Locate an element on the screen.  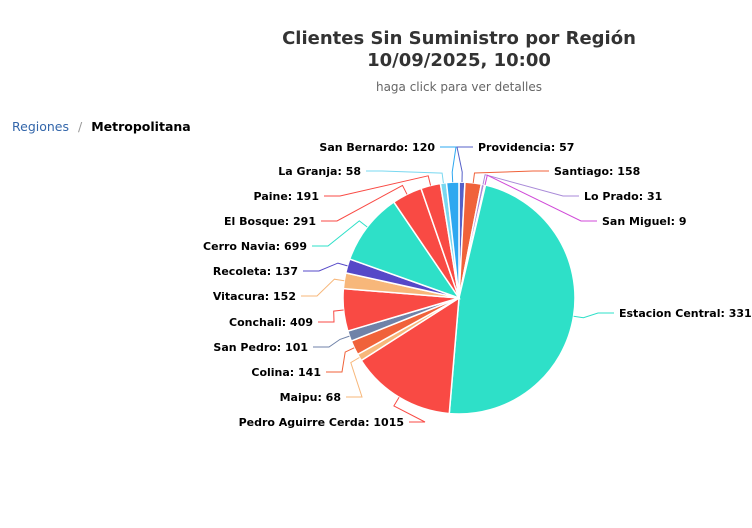
connector-conchali is located at coordinates (331, 316).